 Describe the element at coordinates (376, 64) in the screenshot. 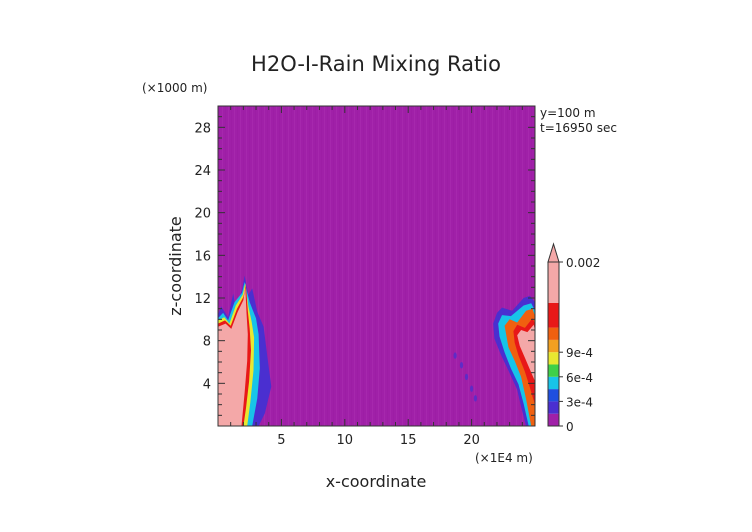

I see `chart-title: H2O-I-Rain Mixing Ratio` at that location.